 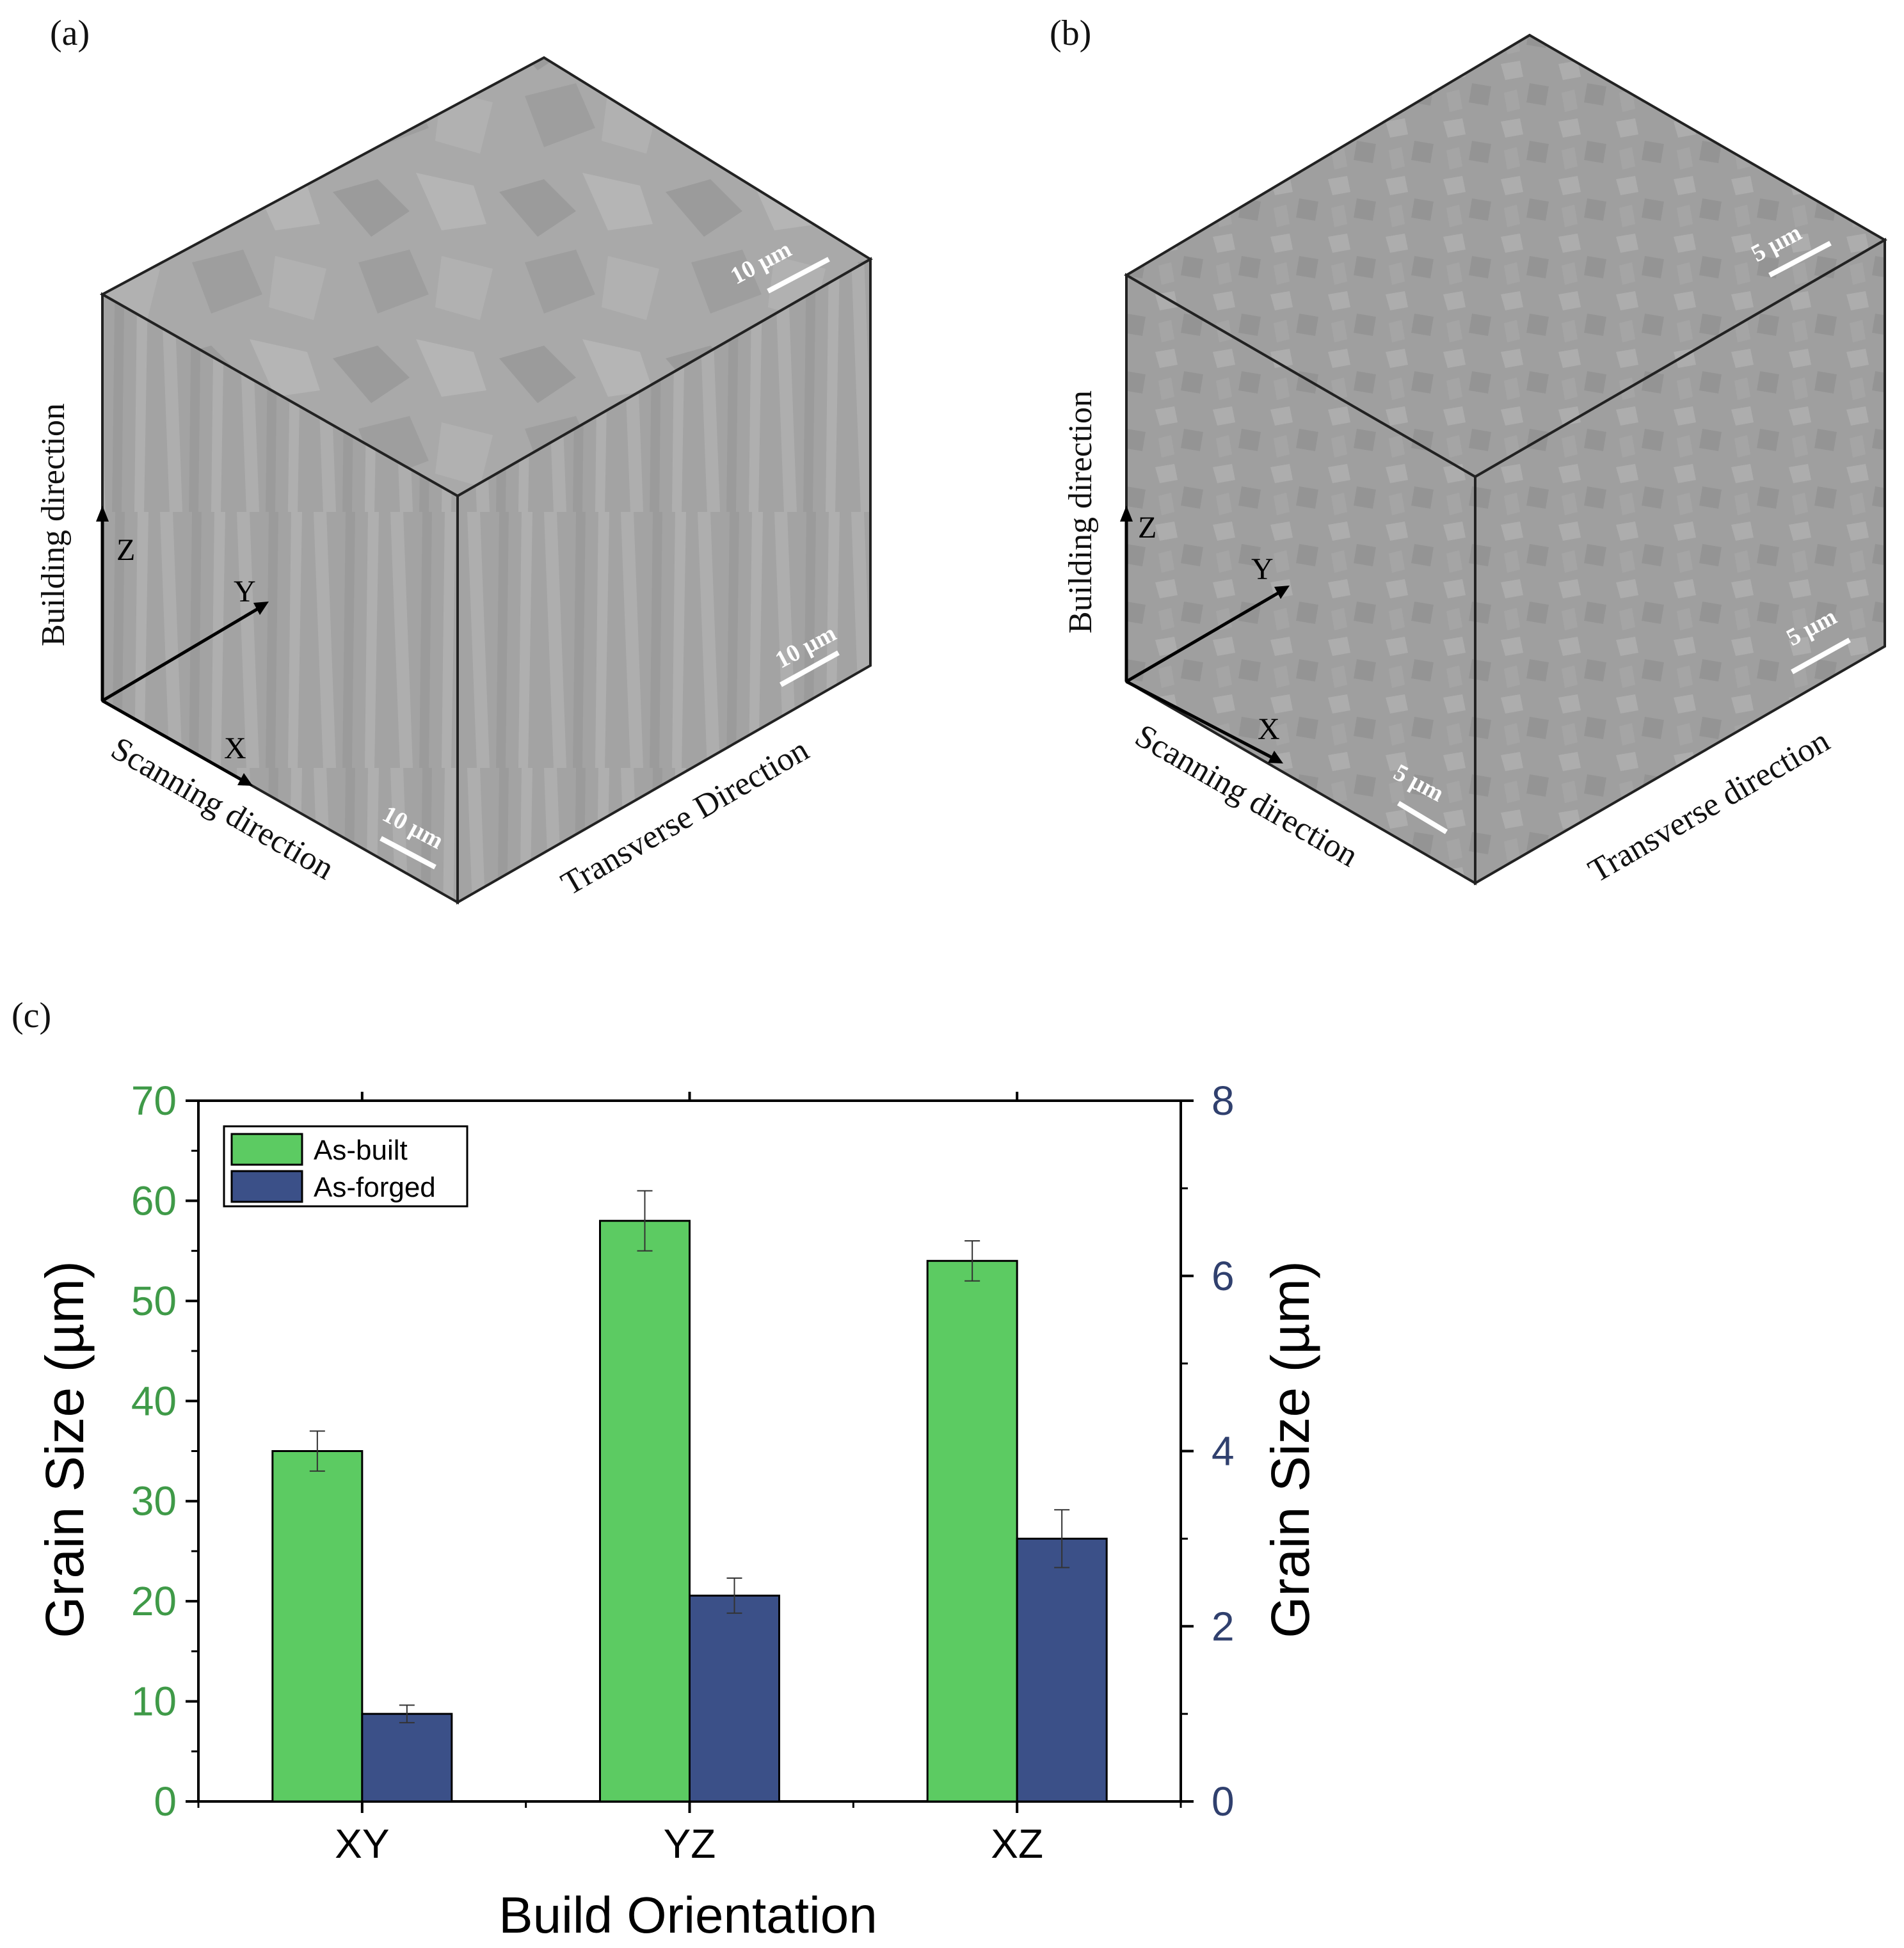 What do you see at coordinates (1200, 720) in the screenshot?
I see `axis-b-x` at bounding box center [1200, 720].